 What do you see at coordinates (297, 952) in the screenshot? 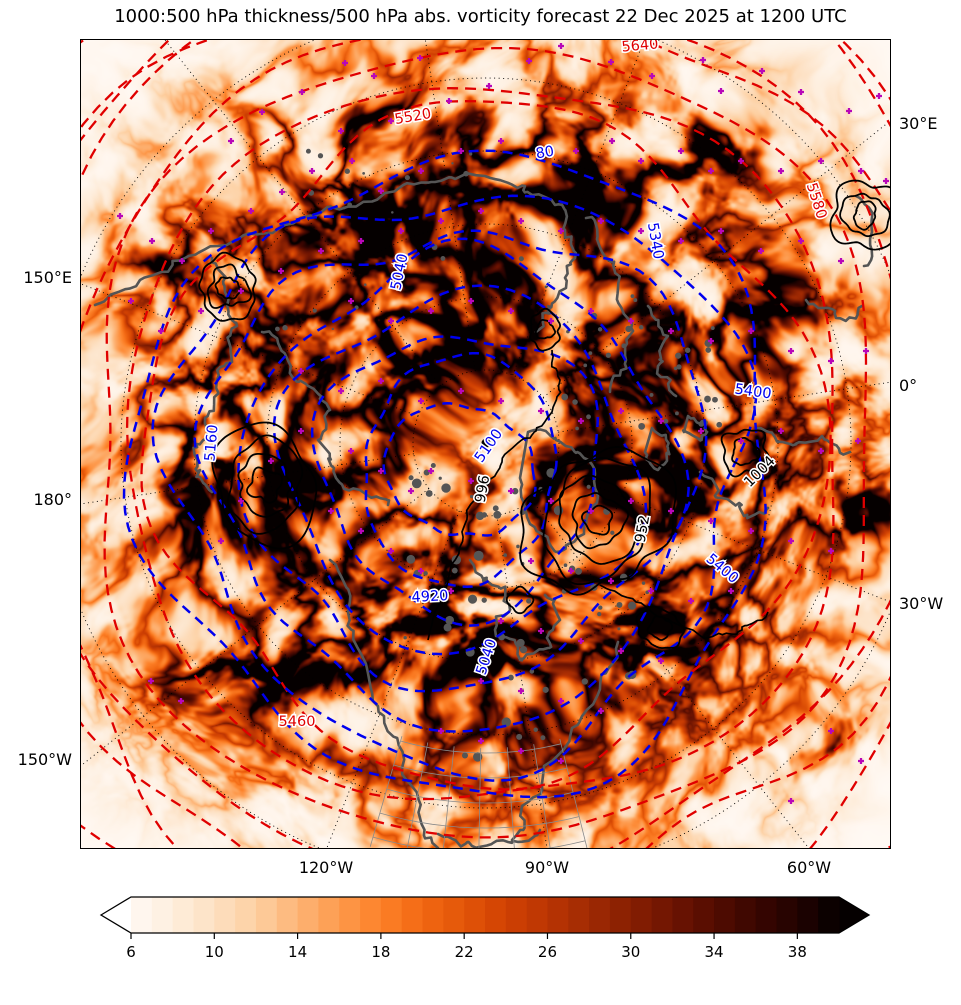
I see `colorbar-tick-14: 14` at bounding box center [297, 952].